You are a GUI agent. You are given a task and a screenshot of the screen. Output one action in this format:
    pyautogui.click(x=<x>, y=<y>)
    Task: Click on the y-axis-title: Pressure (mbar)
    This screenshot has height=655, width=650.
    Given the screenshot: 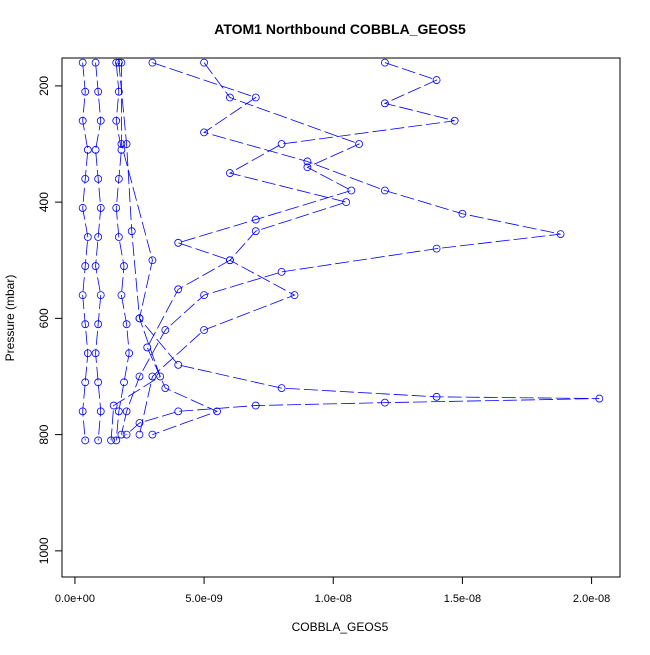 What is the action you would take?
    pyautogui.click(x=10, y=318)
    